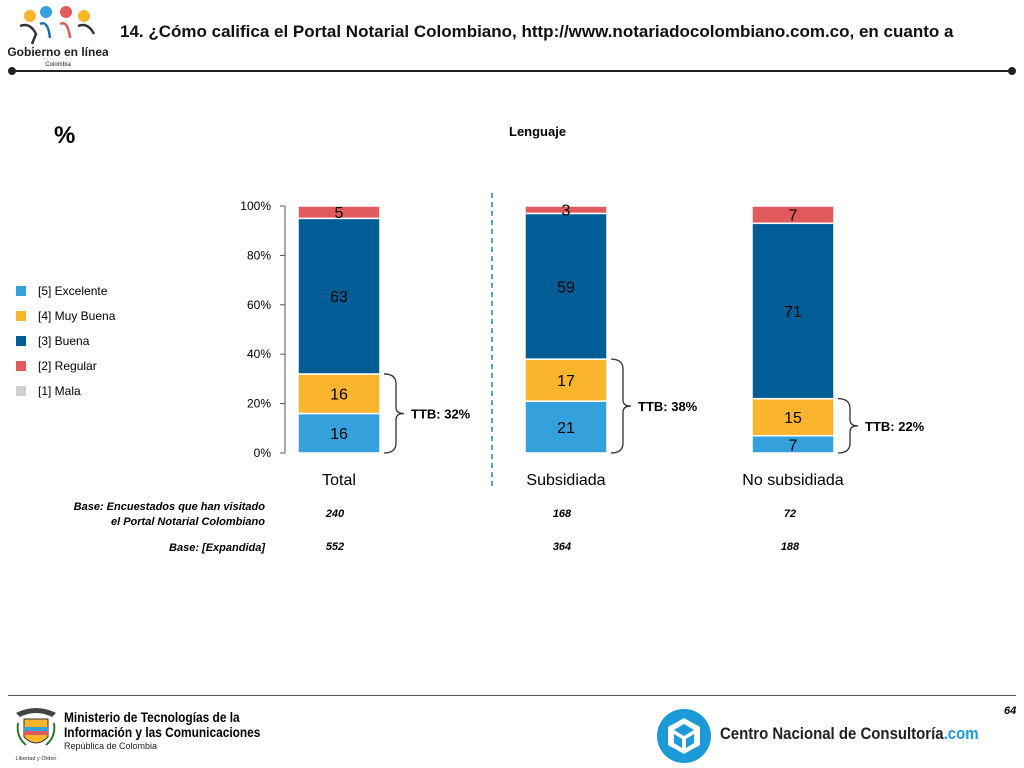 The height and width of the screenshot is (768, 1024). I want to click on ministry-line1: Ministerio de Tecnologías de la, so click(152, 717).